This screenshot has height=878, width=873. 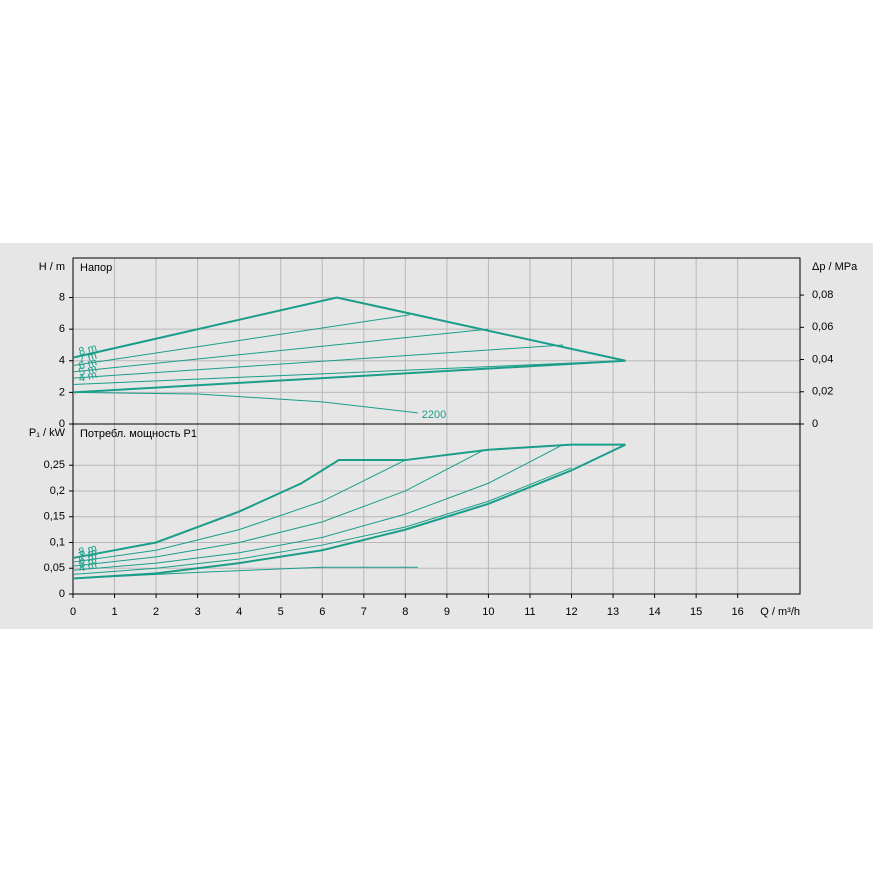 I want to click on x-tick-label: 2, so click(x=156, y=612).